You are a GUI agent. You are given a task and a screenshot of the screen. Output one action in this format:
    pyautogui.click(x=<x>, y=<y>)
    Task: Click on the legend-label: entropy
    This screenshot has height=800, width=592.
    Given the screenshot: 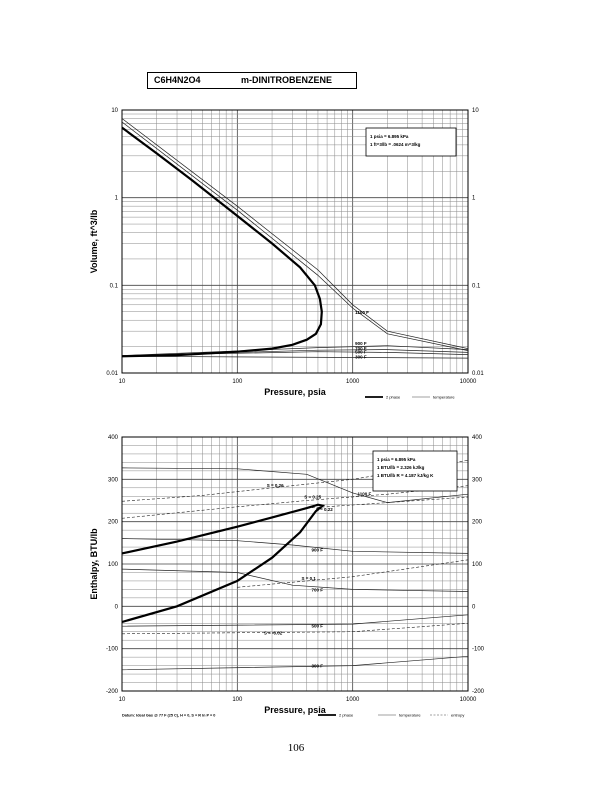 What is the action you would take?
    pyautogui.click(x=457, y=715)
    